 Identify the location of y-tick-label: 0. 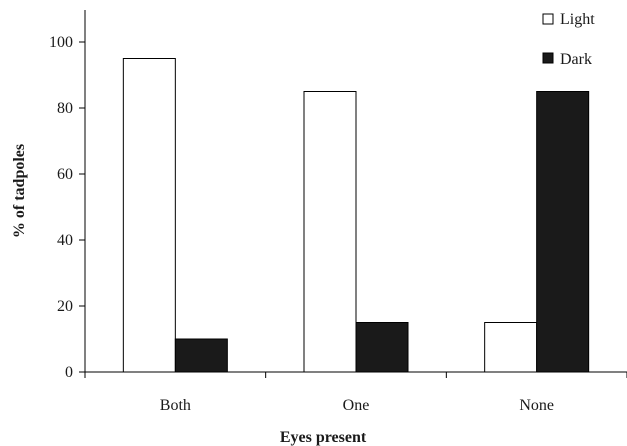
(69, 372).